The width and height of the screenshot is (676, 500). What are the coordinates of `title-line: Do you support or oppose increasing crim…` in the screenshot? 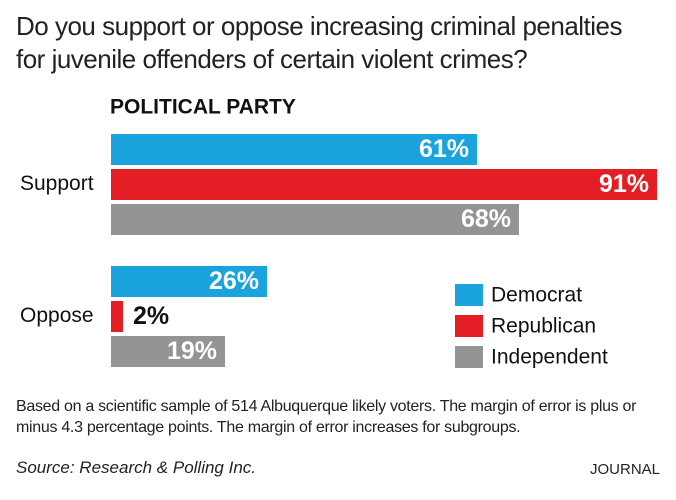 It's located at (319, 26).